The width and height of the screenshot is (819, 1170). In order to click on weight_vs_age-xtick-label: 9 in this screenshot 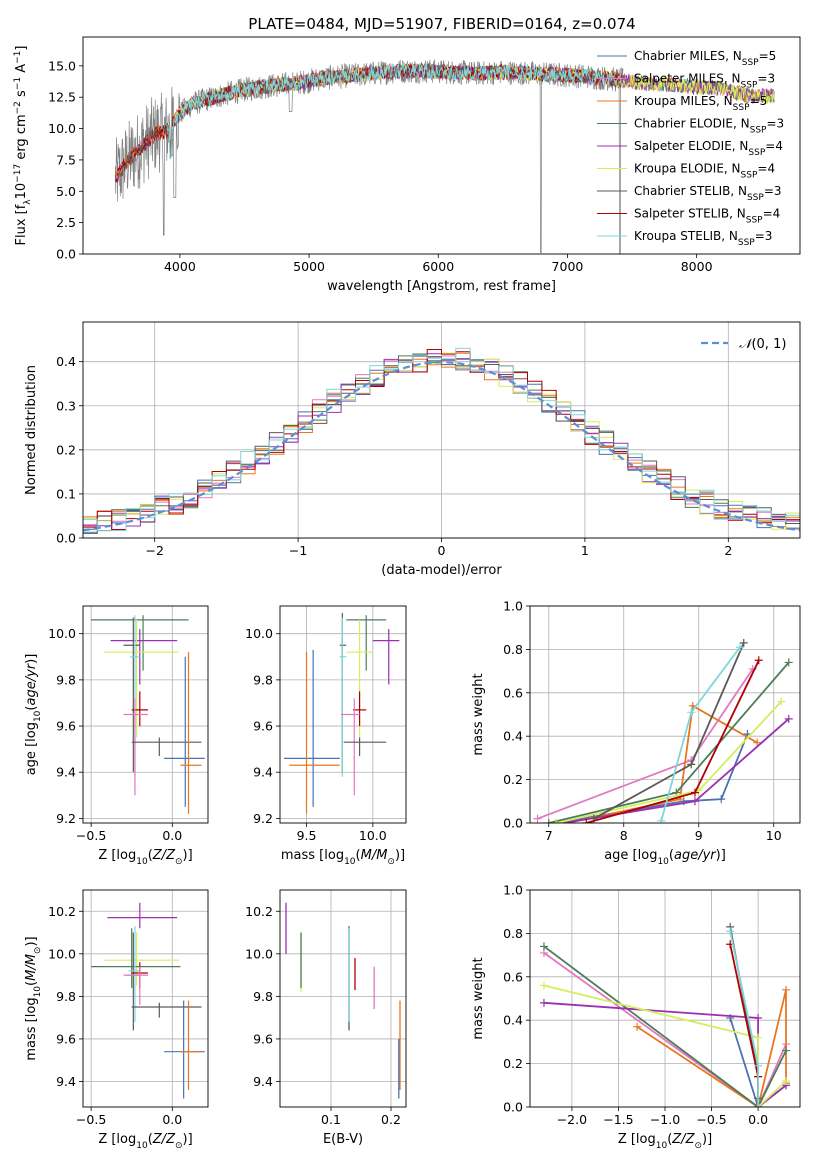, I will do `click(699, 835)`.